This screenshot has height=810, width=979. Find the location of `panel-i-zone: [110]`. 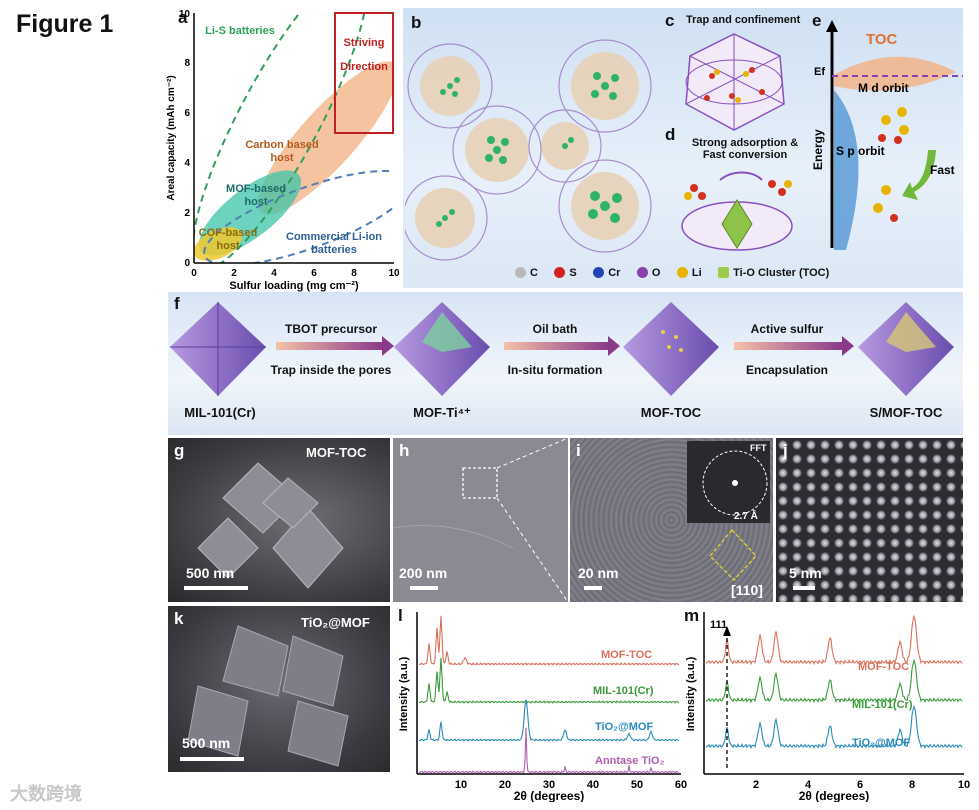

panel-i-zone: [110] is located at coordinates (747, 590).